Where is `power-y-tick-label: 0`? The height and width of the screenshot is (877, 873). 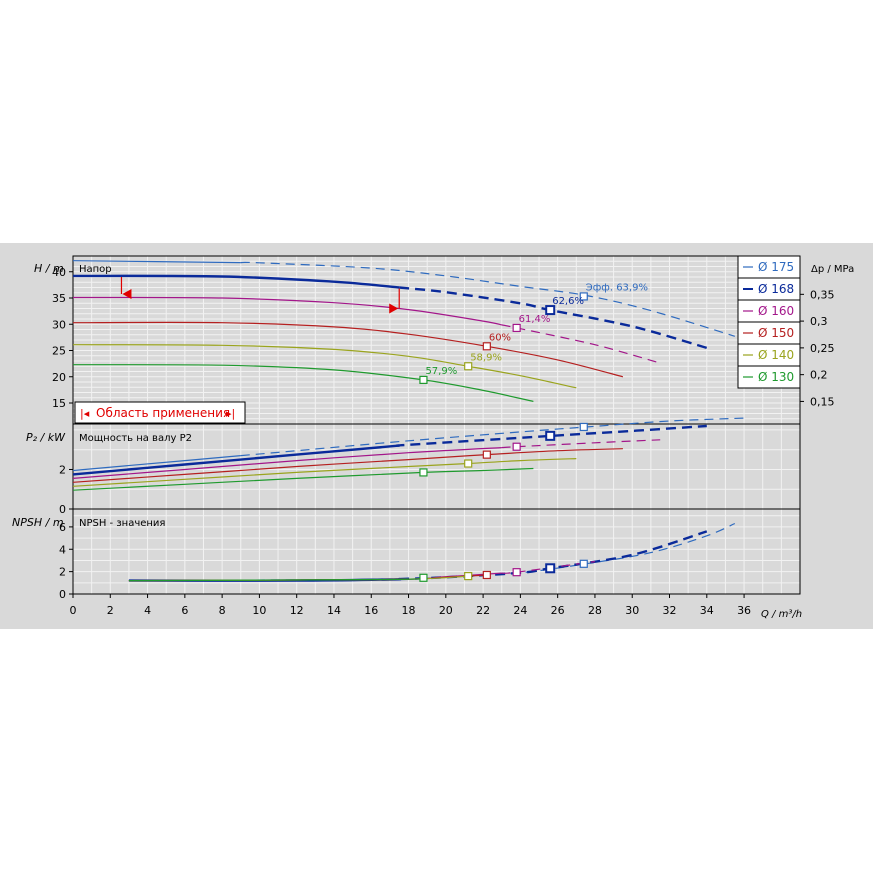 power-y-tick-label: 0 is located at coordinates (62, 509).